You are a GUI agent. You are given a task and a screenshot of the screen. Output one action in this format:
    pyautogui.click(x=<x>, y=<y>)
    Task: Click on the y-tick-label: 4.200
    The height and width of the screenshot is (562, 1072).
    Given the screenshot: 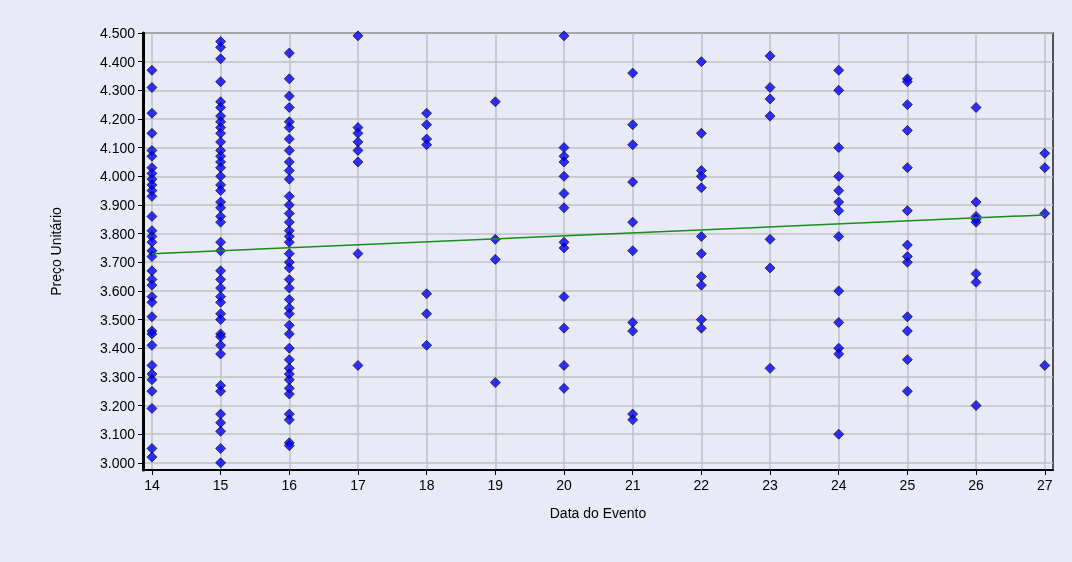 What is the action you would take?
    pyautogui.click(x=117, y=118)
    